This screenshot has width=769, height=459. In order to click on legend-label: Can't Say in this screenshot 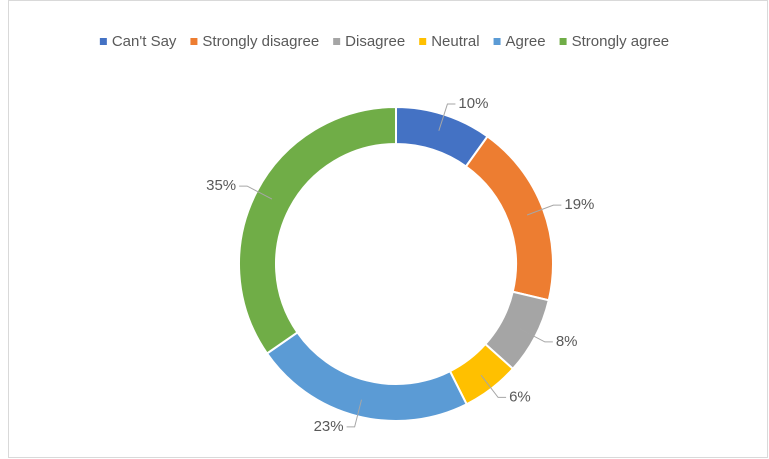, I will do `click(144, 41)`.